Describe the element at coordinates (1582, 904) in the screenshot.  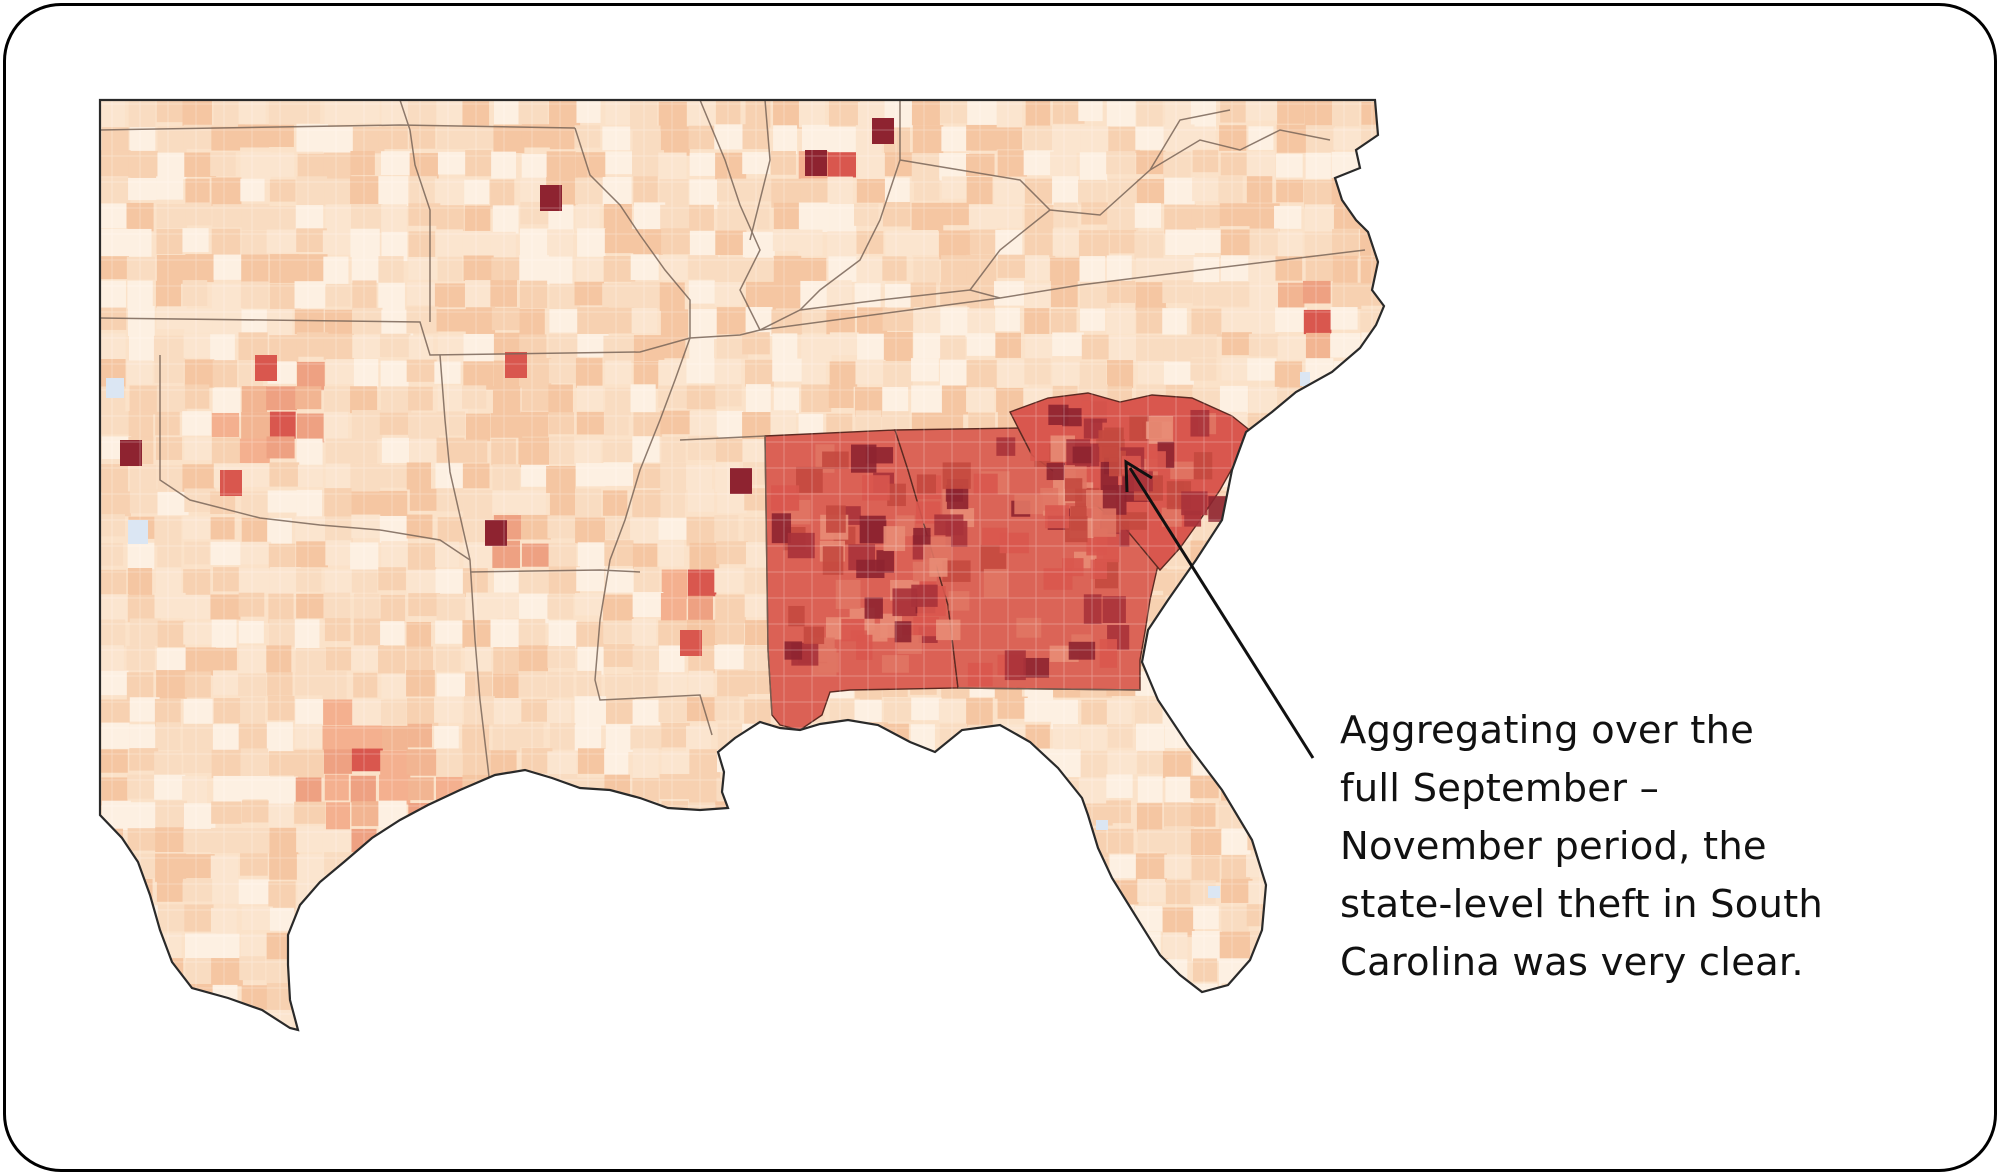
I see `annotation-line: state-level theft in South` at that location.